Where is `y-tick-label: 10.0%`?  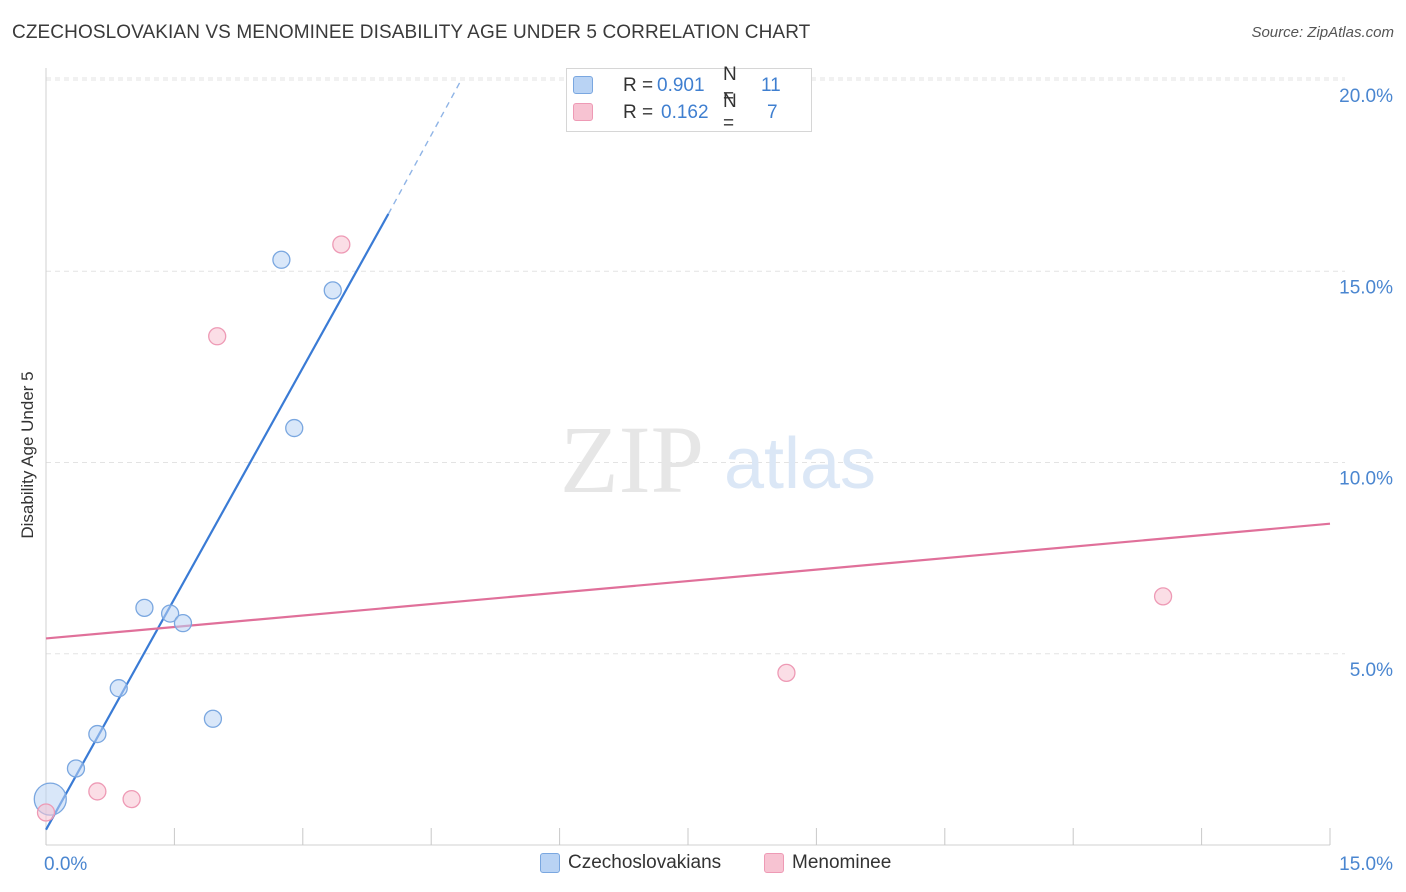 y-tick-label: 10.0% is located at coordinates (1366, 479).